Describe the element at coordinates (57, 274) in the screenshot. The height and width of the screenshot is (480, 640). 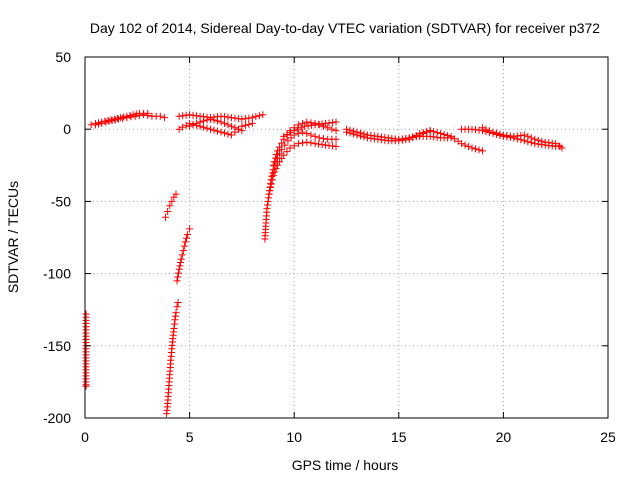
I see `y-tick-label: -100` at that location.